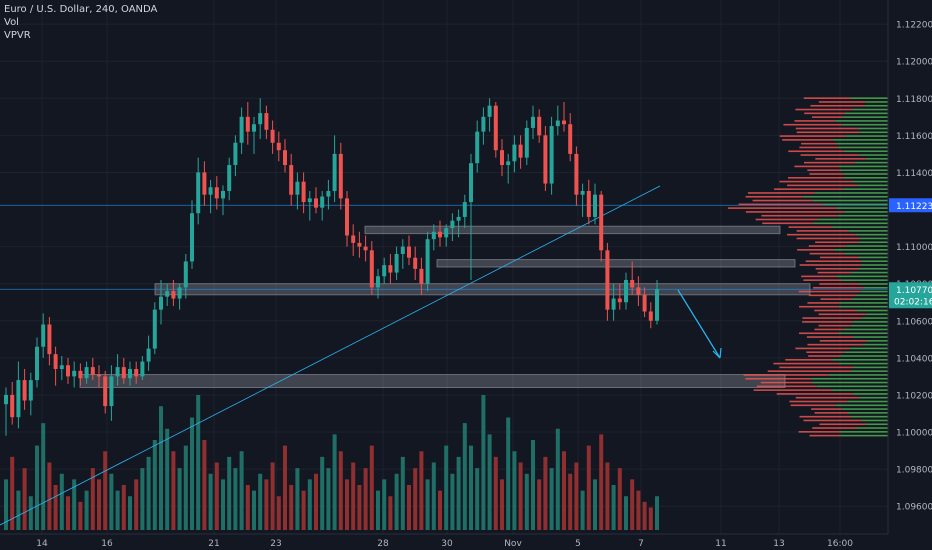  Describe the element at coordinates (914, 248) in the screenshot. I see `price-tick-label: 1.11000` at that location.